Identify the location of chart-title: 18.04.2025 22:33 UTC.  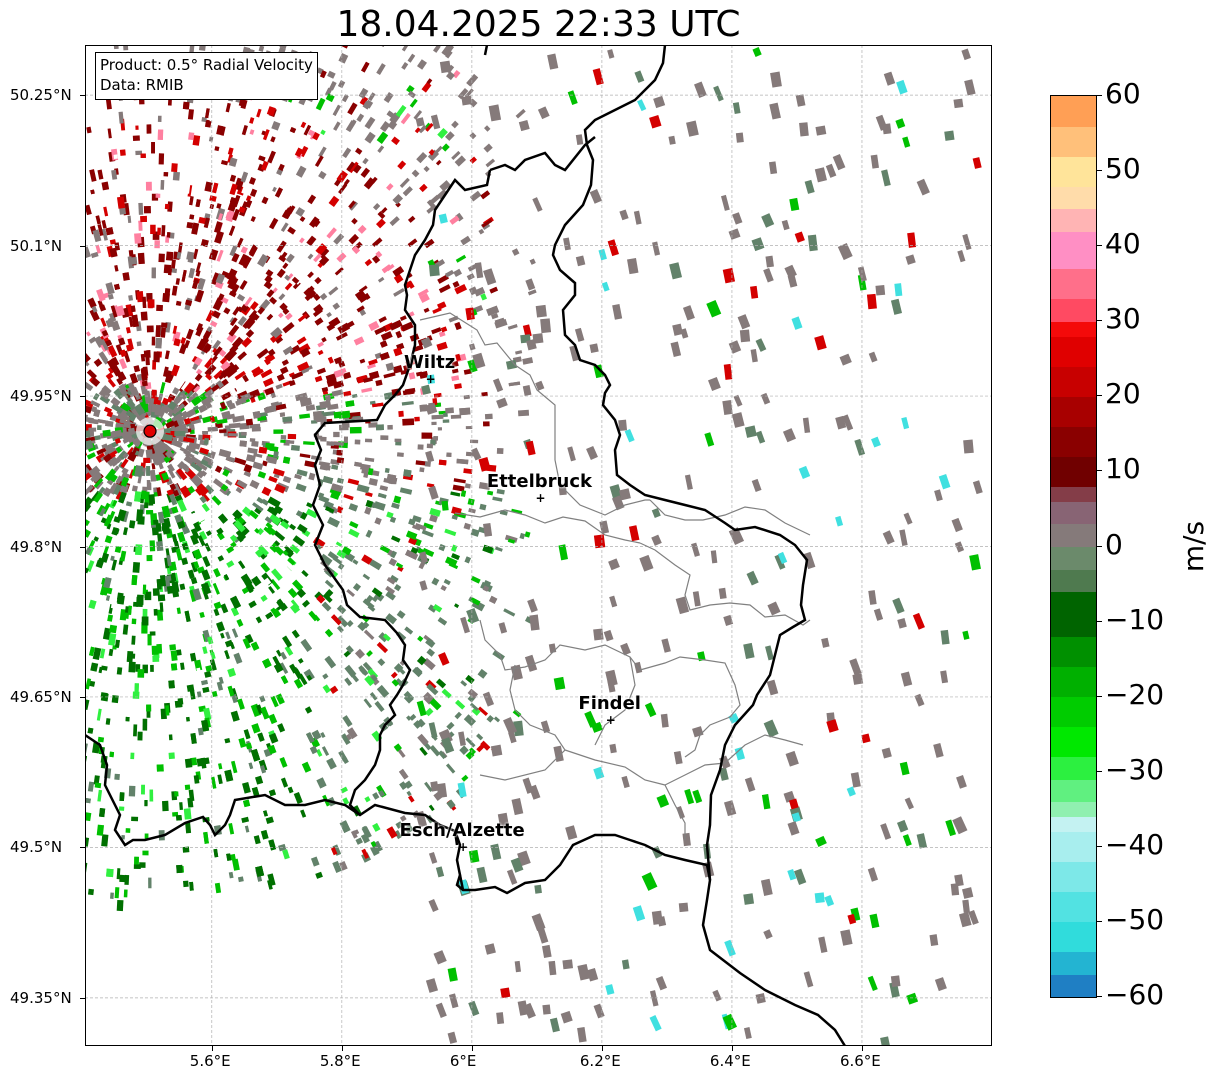
(538, 24).